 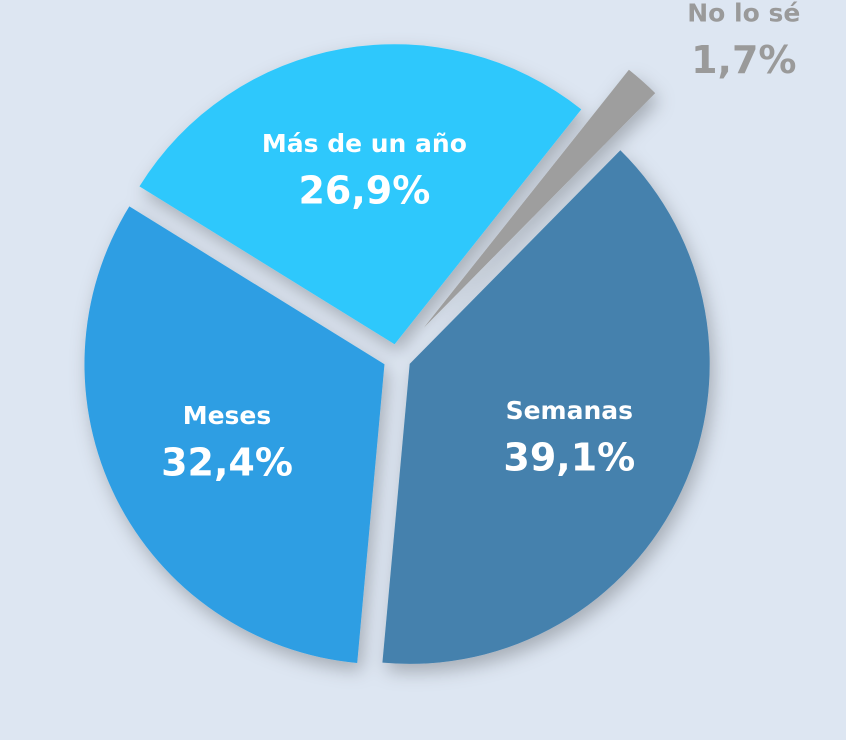 What do you see at coordinates (364, 190) in the screenshot?
I see `slice-value: 26,9%` at bounding box center [364, 190].